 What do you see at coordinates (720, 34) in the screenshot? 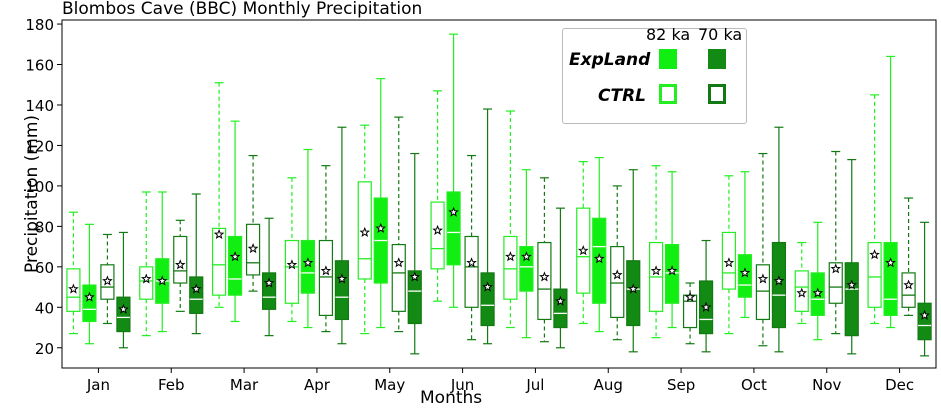
I see `legend-header-70ka: 70 ka` at bounding box center [720, 34].